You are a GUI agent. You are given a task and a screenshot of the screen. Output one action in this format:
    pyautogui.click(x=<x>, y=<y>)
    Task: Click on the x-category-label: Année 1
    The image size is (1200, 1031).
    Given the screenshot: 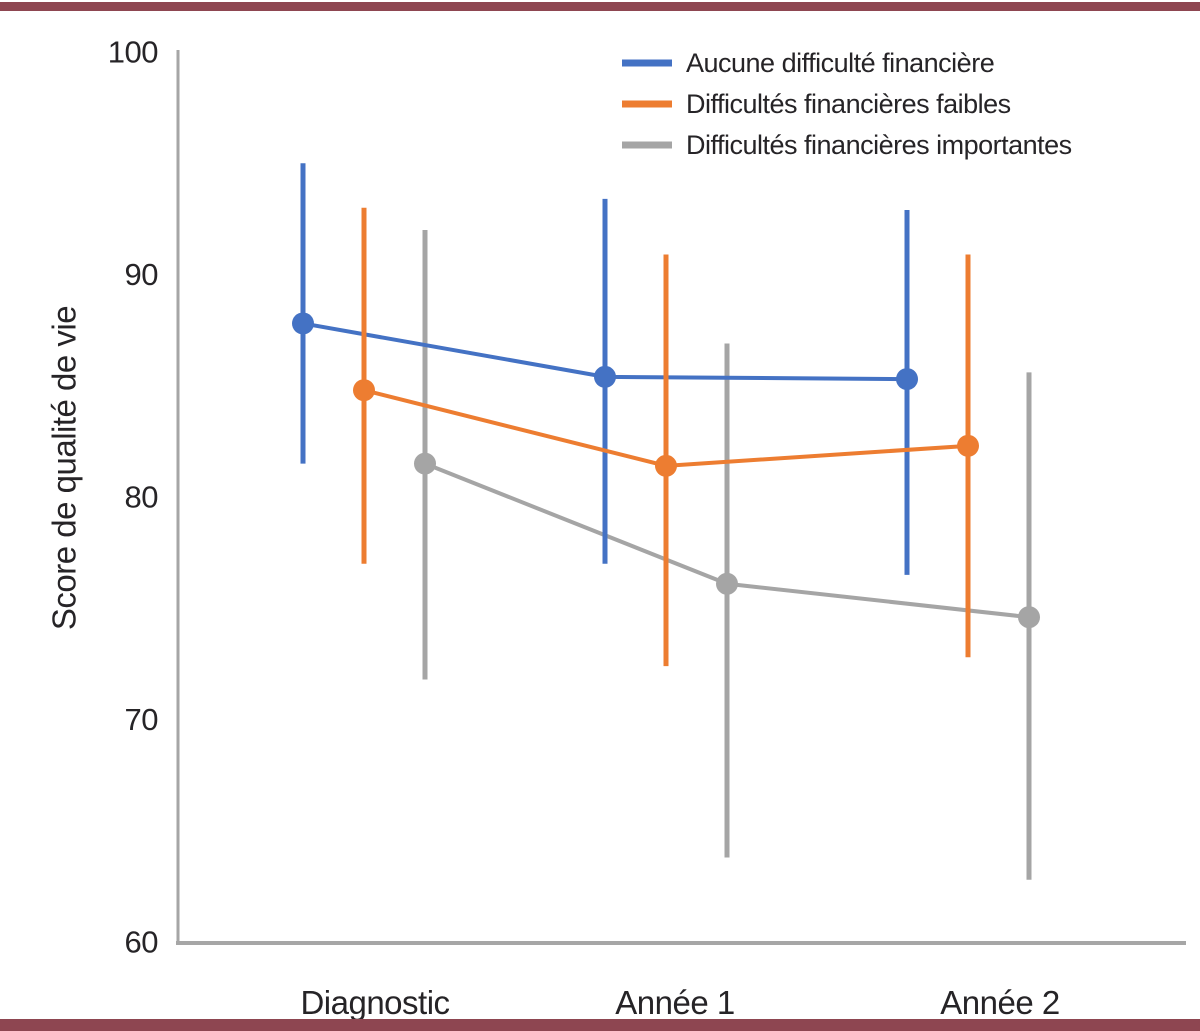 What is the action you would take?
    pyautogui.click(x=674, y=1002)
    